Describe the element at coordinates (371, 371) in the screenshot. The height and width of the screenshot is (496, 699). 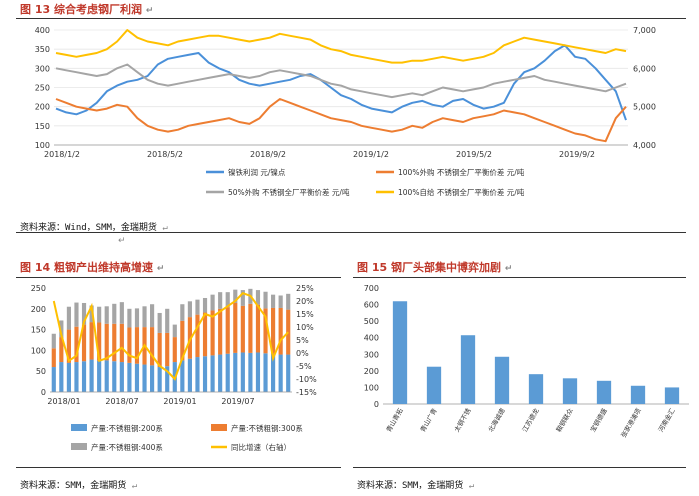
I see `y-tick-label: 200` at that location.